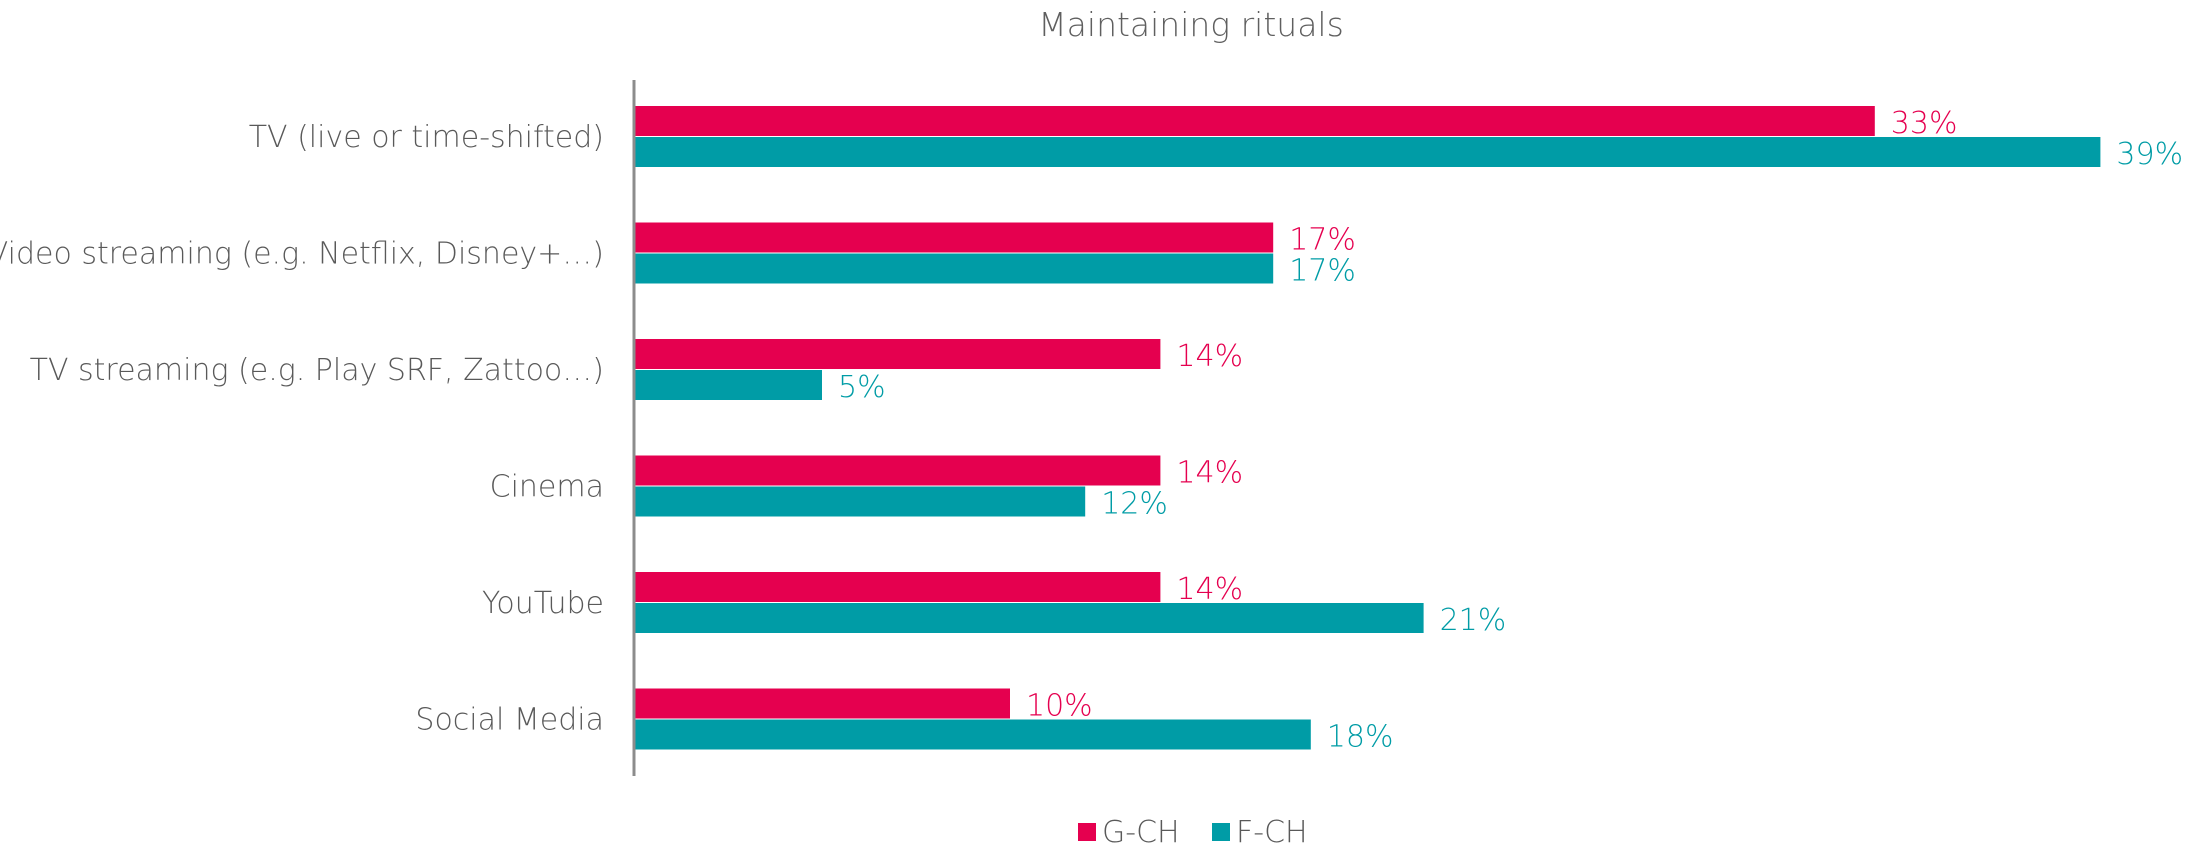 The height and width of the screenshot is (849, 2200). What do you see at coordinates (509, 720) in the screenshot?
I see `category-label: Social Media` at bounding box center [509, 720].